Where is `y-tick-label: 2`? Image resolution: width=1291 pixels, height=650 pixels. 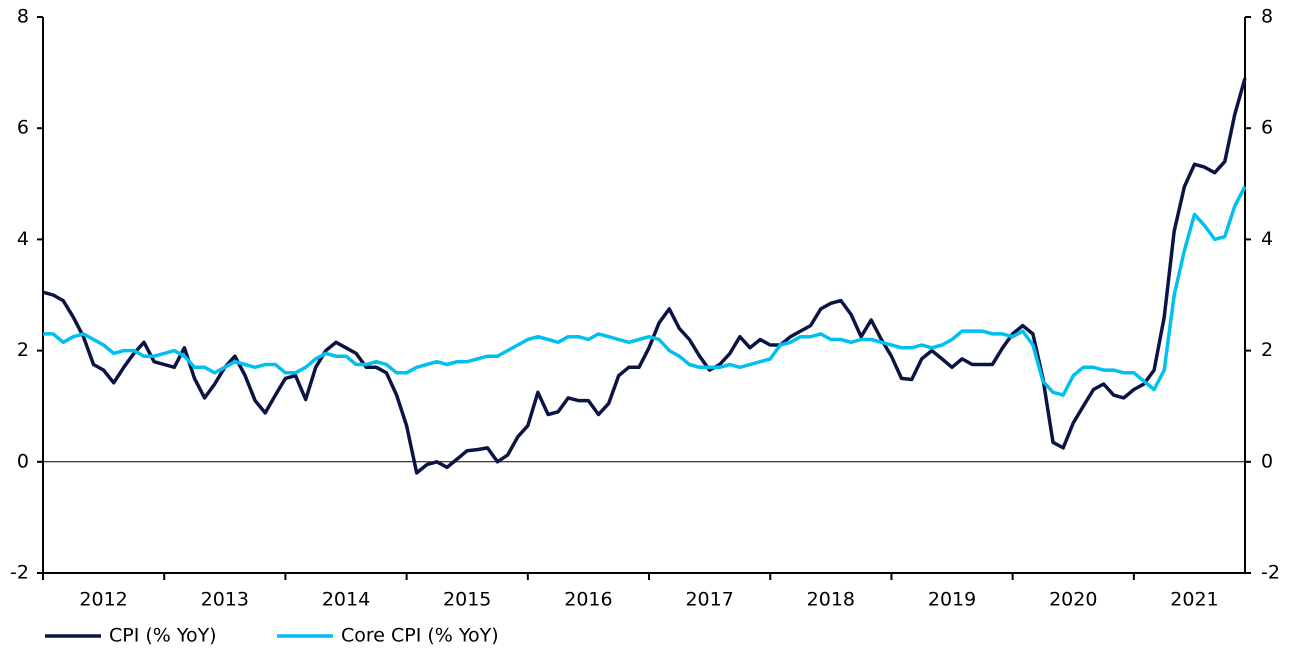 y-tick-label: 2 is located at coordinates (23, 350).